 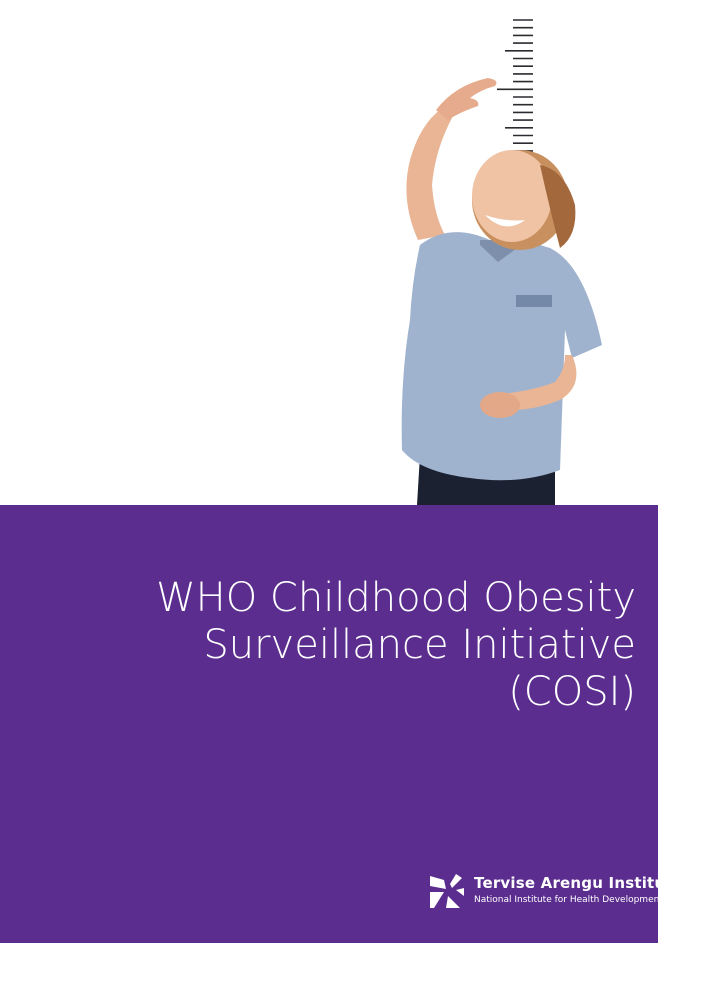 What do you see at coordinates (447, 891) in the screenshot?
I see `tai-star-logo-icon` at bounding box center [447, 891].